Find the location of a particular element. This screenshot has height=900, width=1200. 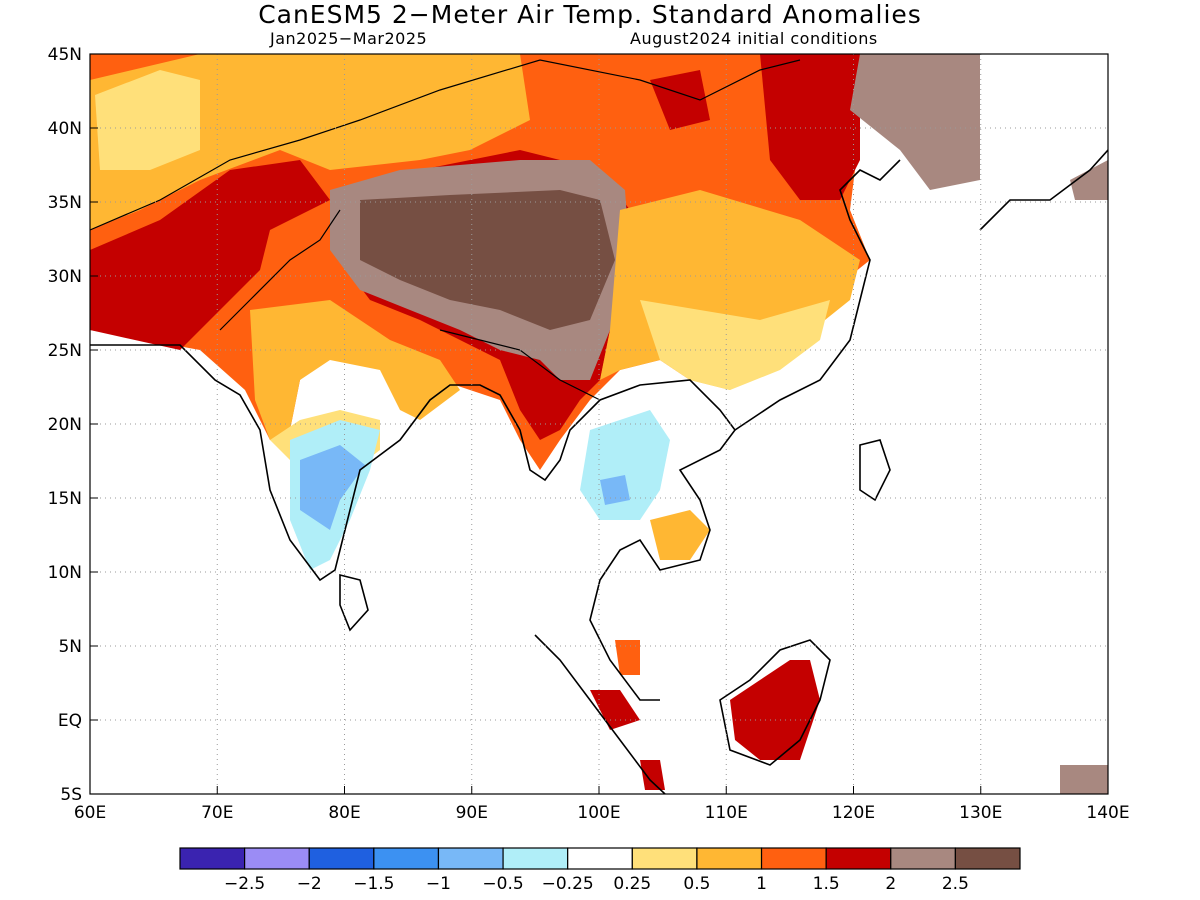

lat-axis: 45N 40N 35N 30N 25N 20N 15N 10N 5N EQ 5S is located at coordinates (73, 425).